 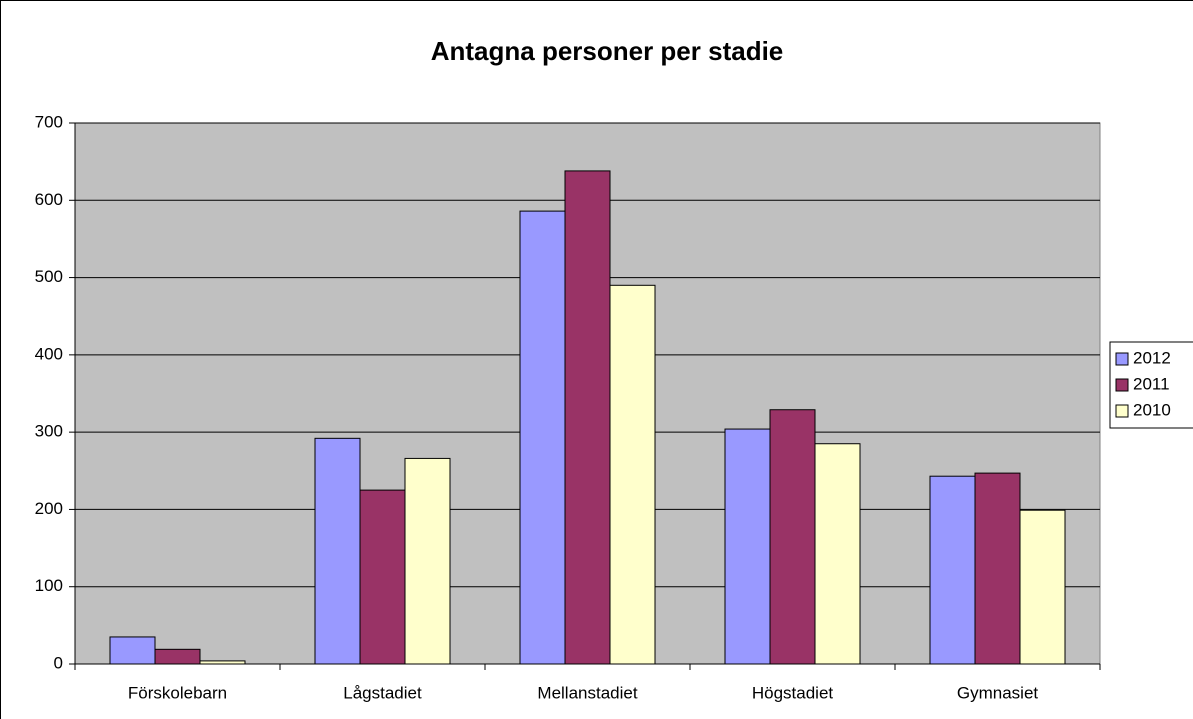 I want to click on y-tick-label: 700, so click(x=49, y=121).